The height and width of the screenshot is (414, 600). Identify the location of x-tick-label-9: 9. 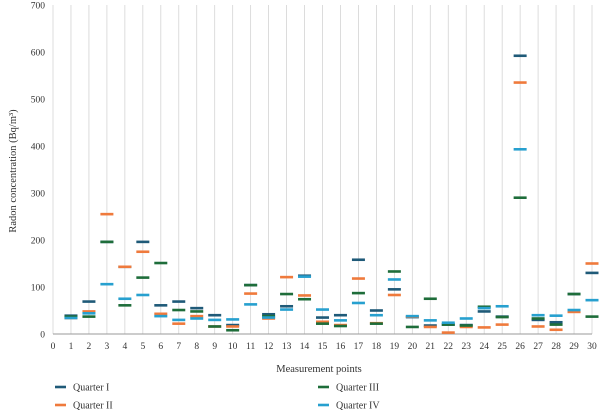
(214, 347).